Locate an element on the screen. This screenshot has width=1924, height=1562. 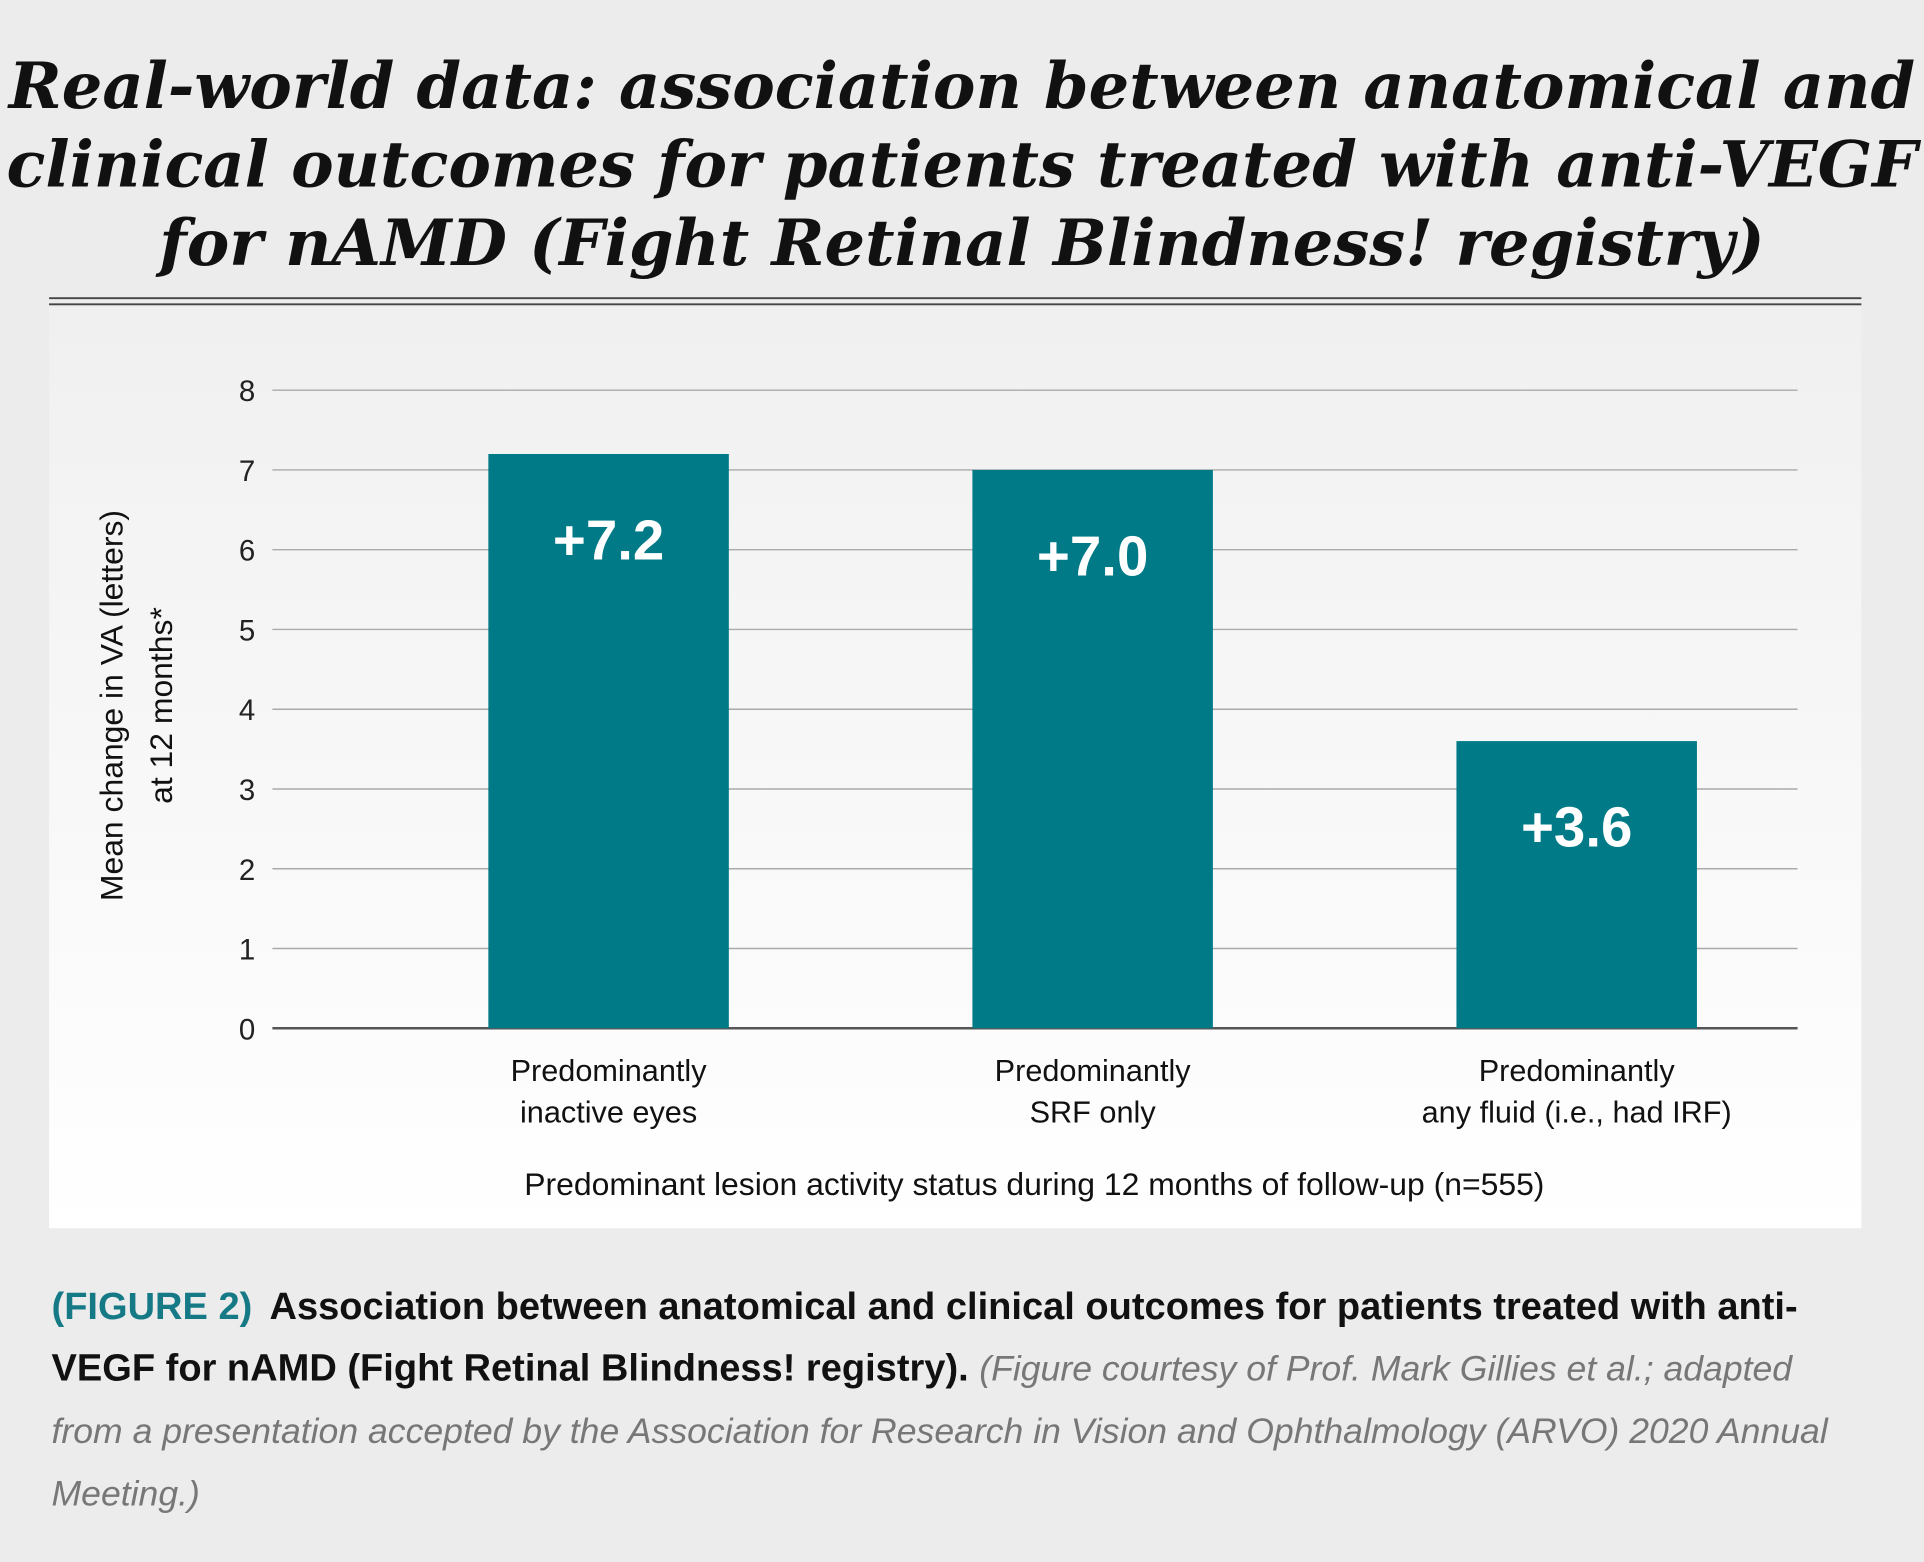
value-label: +7.0 is located at coordinates (1092, 555).